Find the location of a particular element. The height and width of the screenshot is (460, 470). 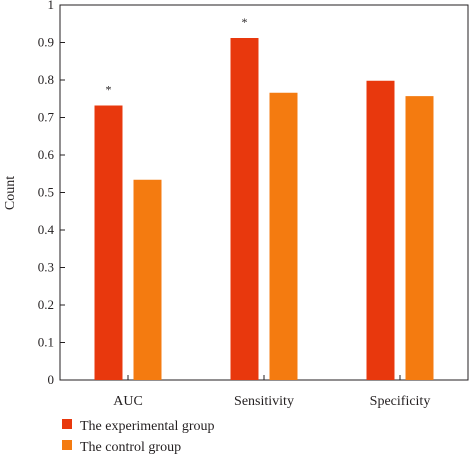

y-axis-title: Count is located at coordinates (10, 193).